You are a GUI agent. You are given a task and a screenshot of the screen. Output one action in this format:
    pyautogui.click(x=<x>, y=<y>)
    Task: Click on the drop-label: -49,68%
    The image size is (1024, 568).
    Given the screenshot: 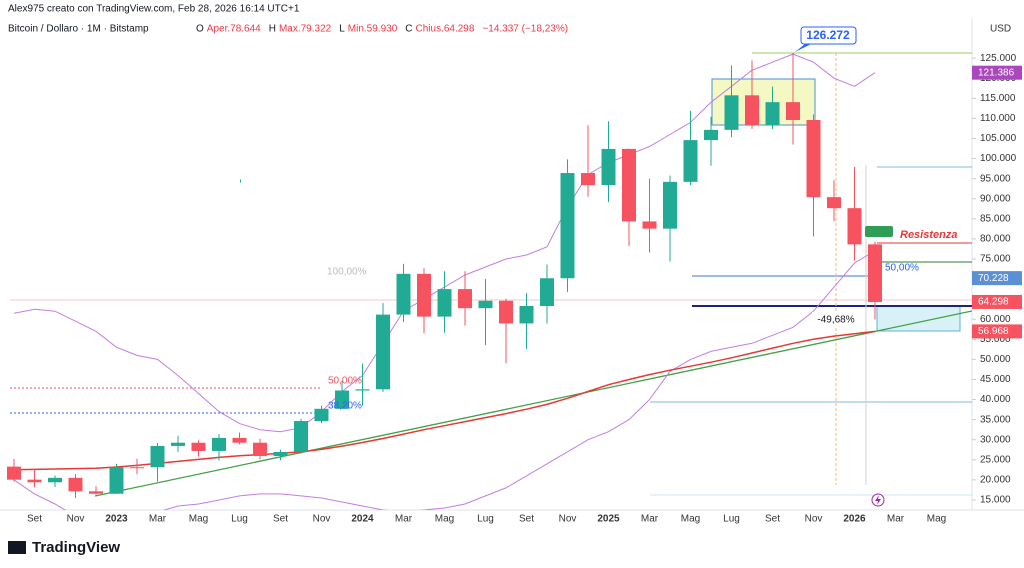 What is the action you would take?
    pyautogui.click(x=835, y=320)
    